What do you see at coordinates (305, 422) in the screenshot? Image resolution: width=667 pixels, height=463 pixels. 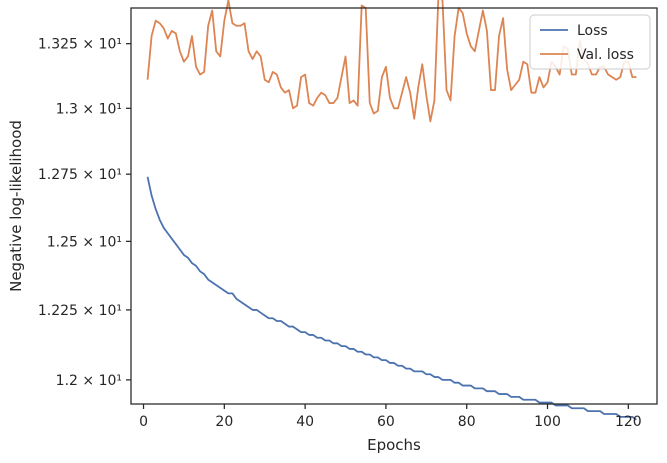 I see `x-tick-label: 40` at bounding box center [305, 422].